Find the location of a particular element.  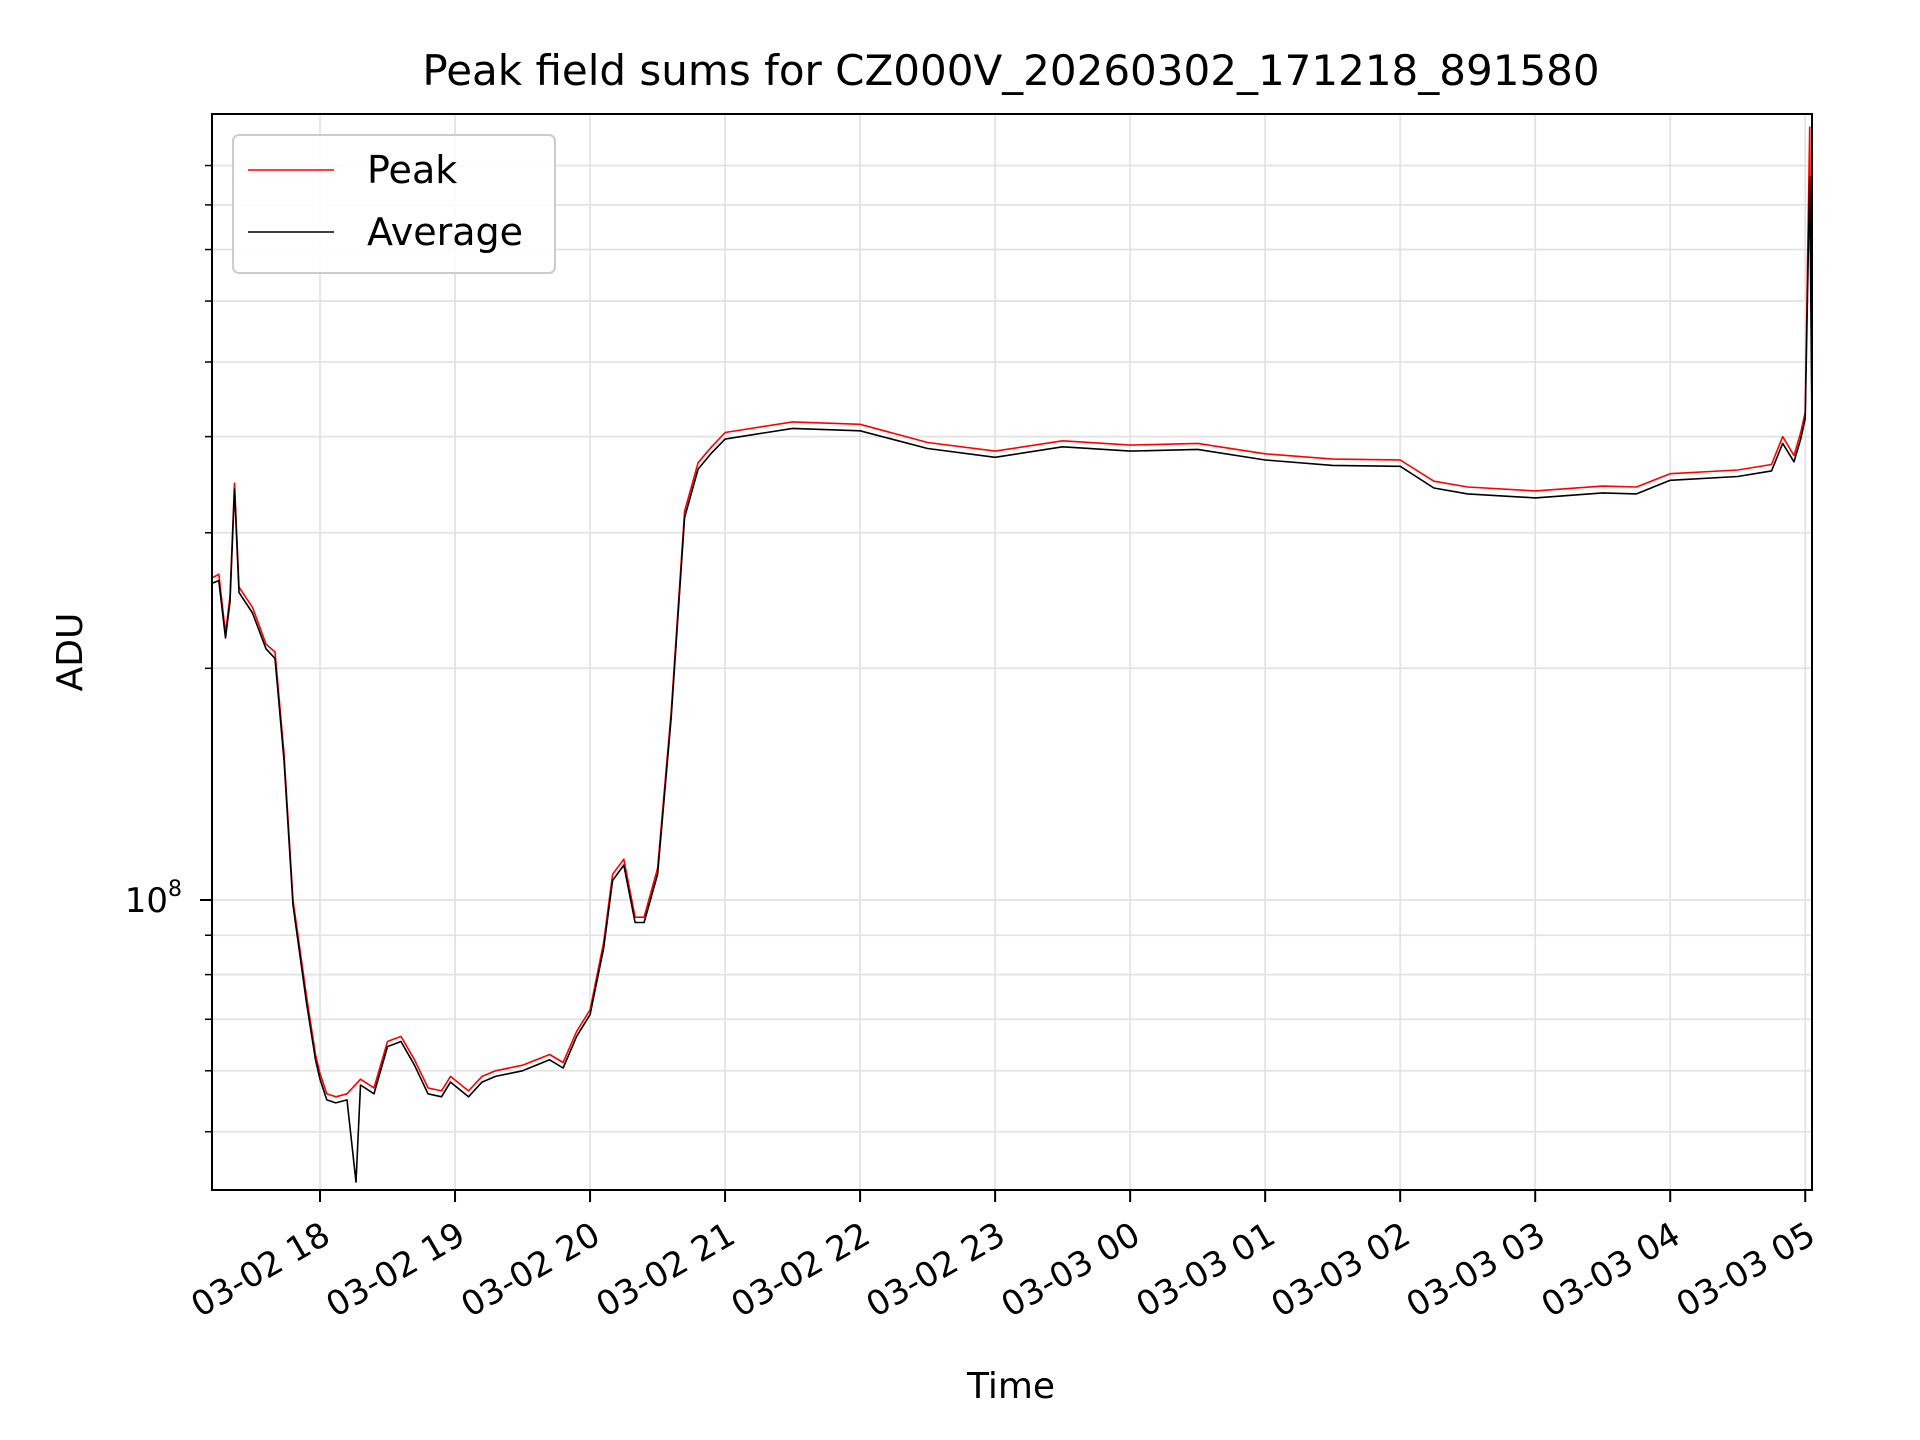

legend: Peak Average is located at coordinates (394, 204).